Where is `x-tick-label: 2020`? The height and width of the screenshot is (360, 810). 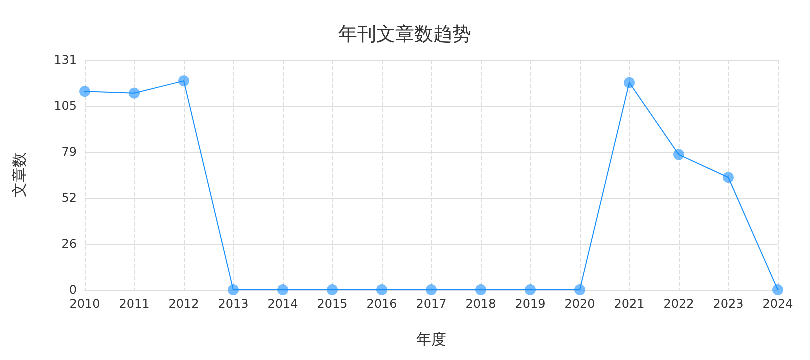 x-tick-label: 2020 is located at coordinates (580, 304).